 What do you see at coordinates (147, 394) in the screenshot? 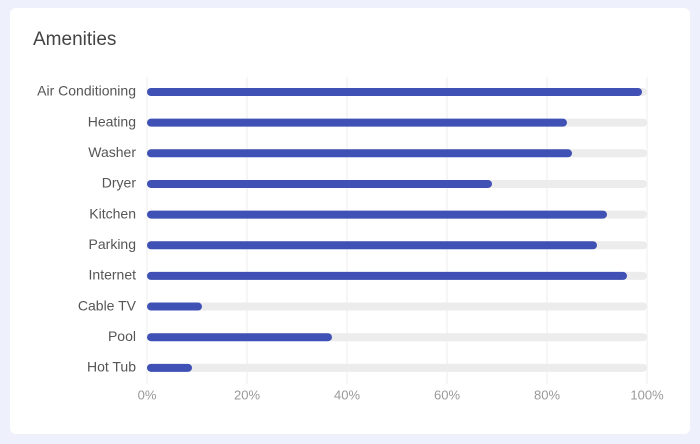
I see `x-tick-label: 0%` at bounding box center [147, 394].